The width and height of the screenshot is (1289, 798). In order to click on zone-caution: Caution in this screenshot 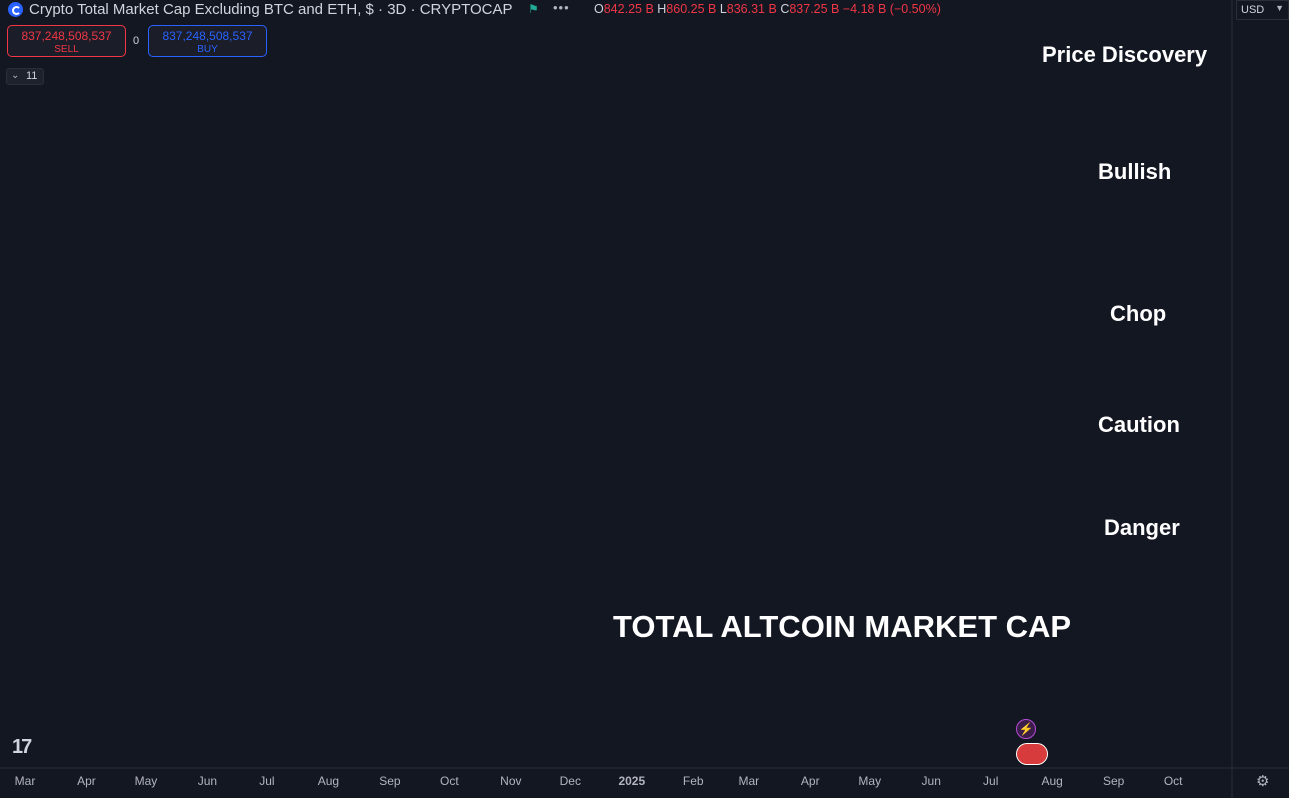, I will do `click(1139, 424)`.